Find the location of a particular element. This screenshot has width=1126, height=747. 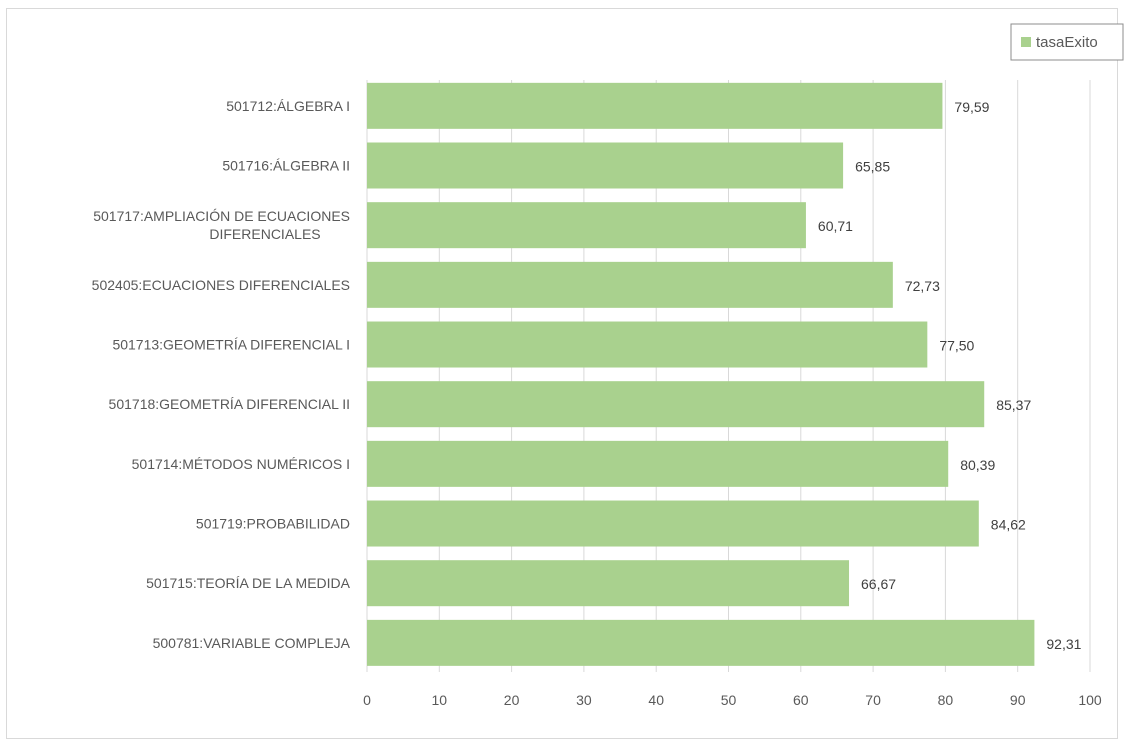

x-tick-label: 30 is located at coordinates (584, 700).